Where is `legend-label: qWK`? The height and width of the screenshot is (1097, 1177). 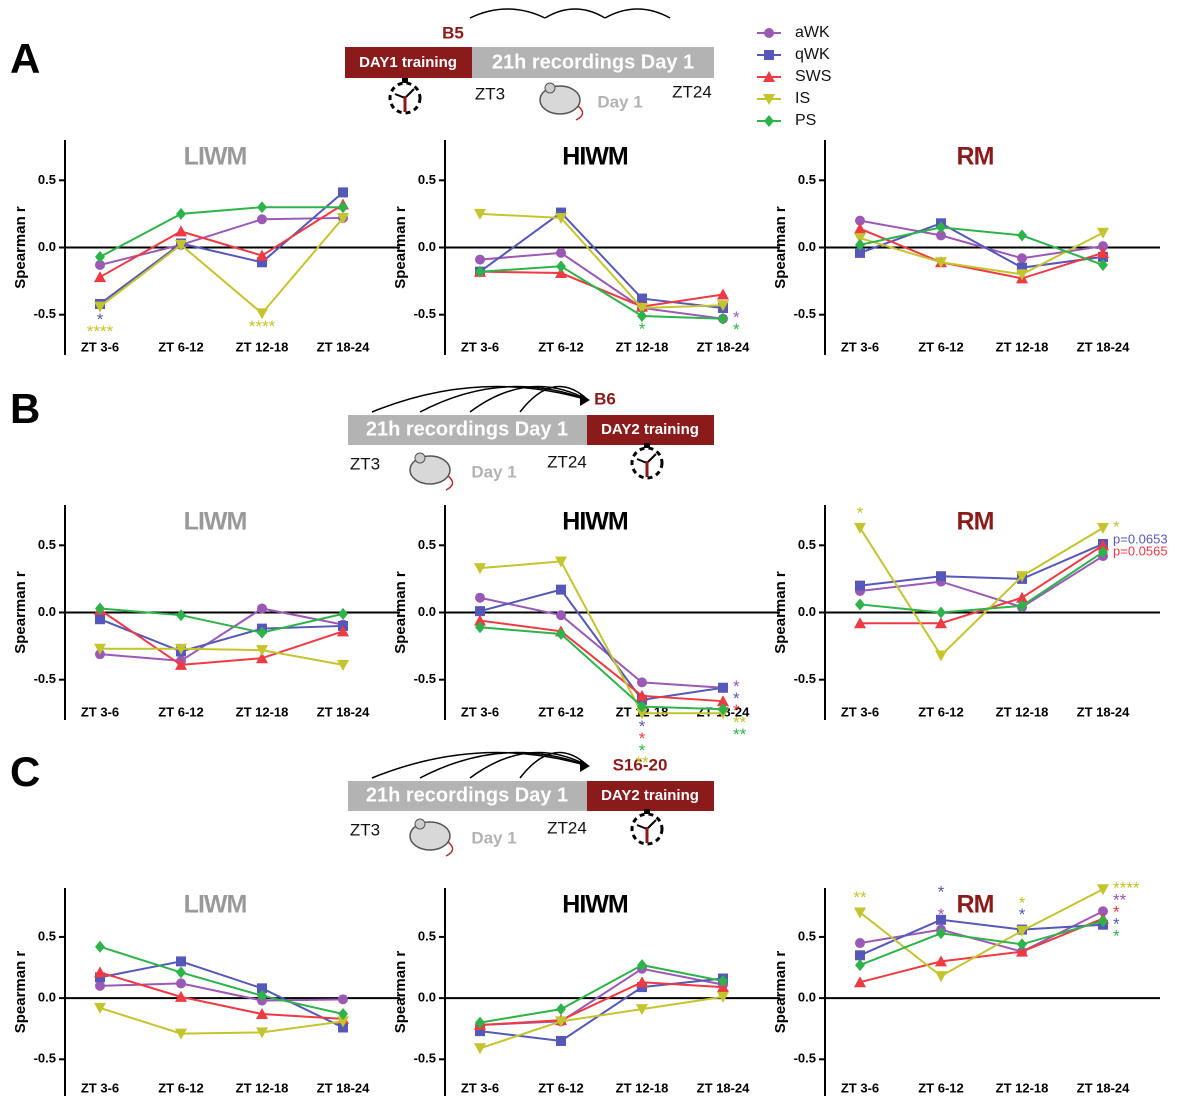
legend-label: qWK is located at coordinates (812, 54).